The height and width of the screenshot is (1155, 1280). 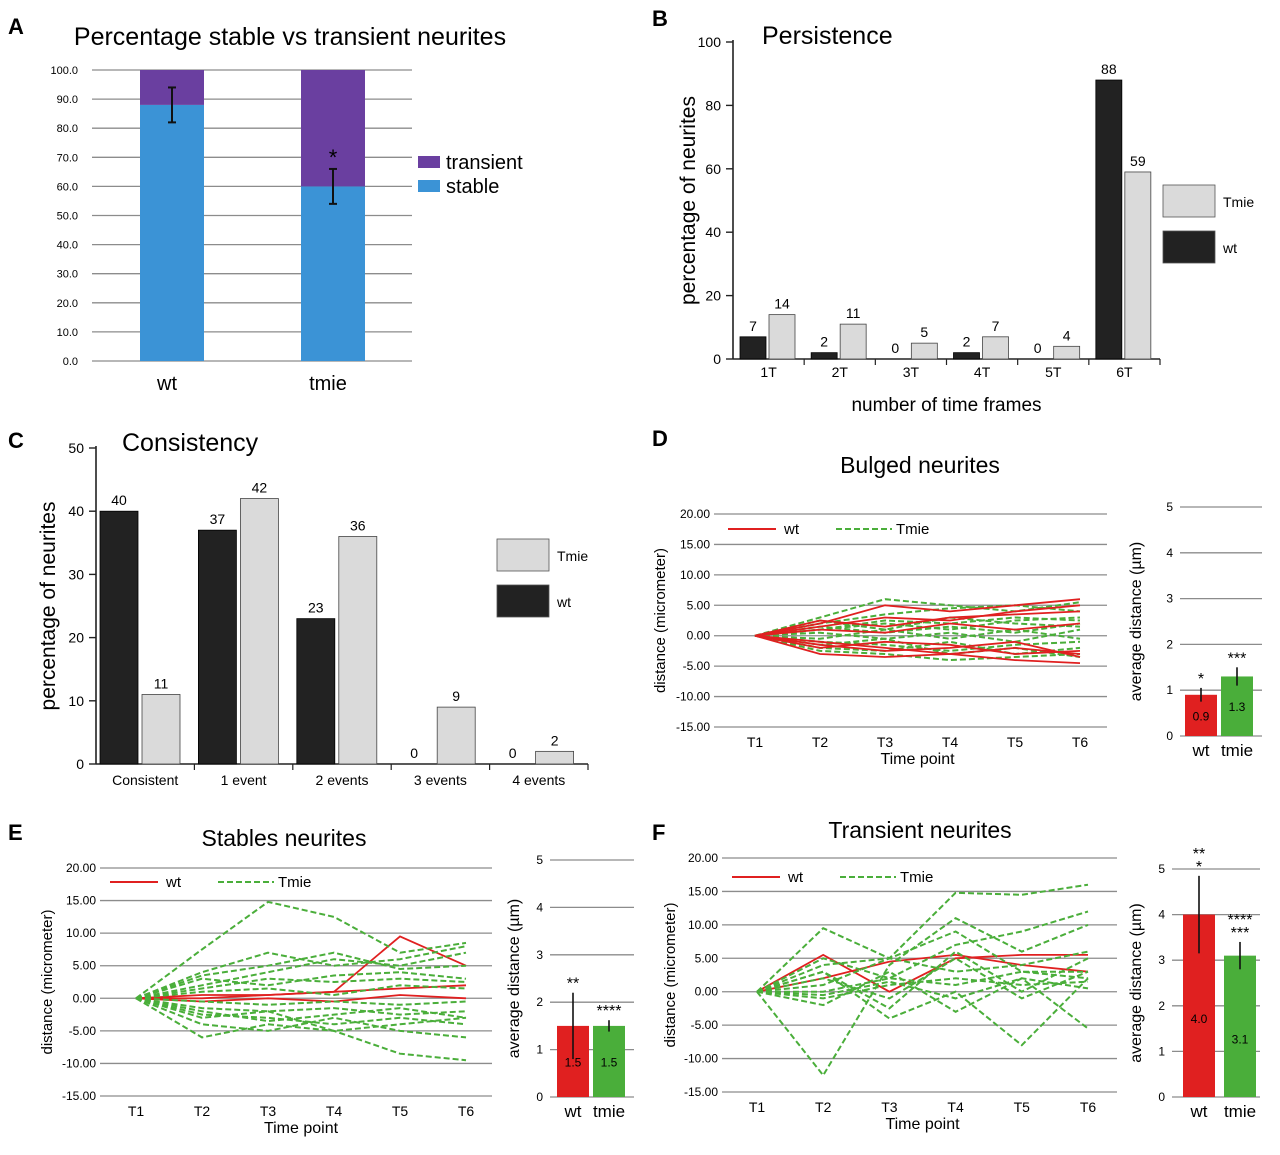 I want to click on data-label: 5, so click(x=924, y=332).